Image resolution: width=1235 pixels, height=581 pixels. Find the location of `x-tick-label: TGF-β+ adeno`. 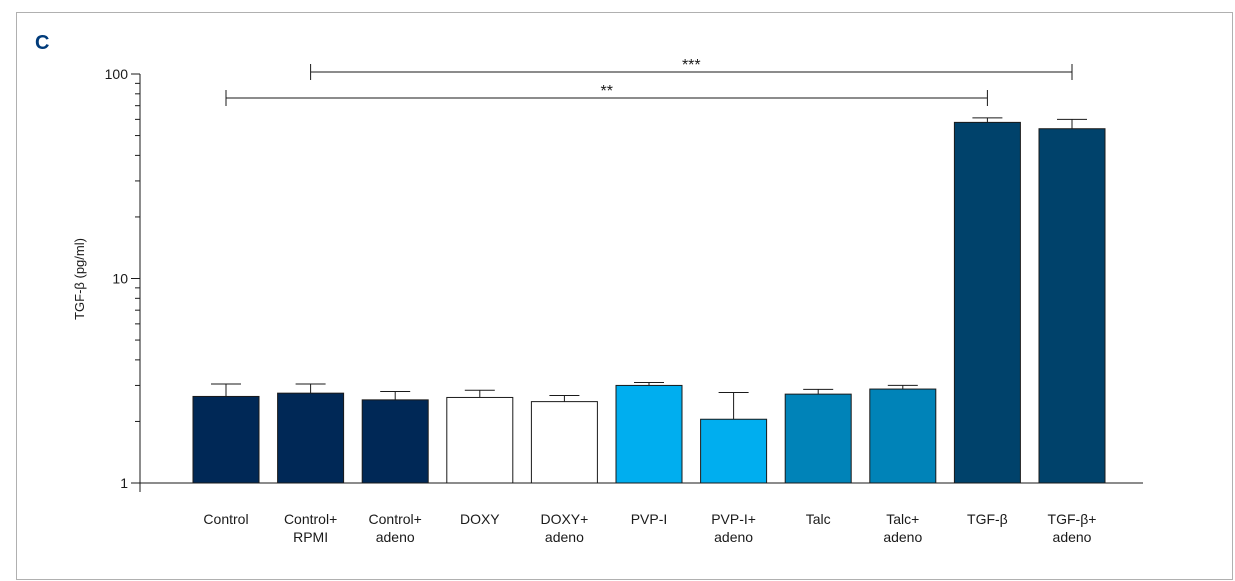

x-tick-label: TGF-β+ adeno is located at coordinates (1072, 528).